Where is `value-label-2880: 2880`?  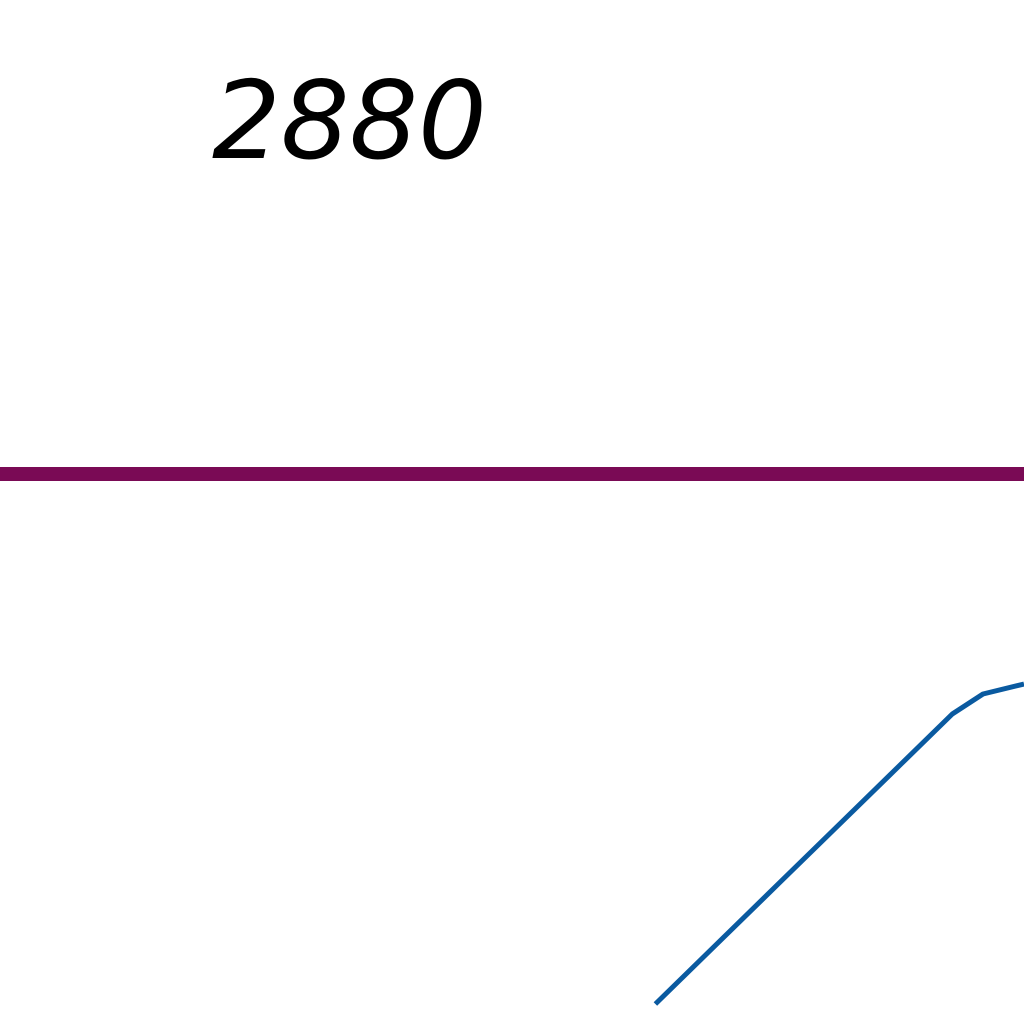 value-label-2880: 2880 is located at coordinates (349, 121).